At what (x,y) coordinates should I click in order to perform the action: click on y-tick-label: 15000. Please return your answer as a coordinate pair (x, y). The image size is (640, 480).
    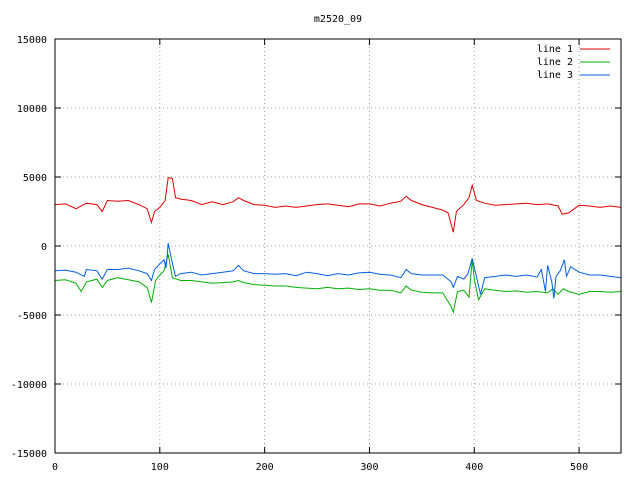
    Looking at the image, I should click on (32, 40).